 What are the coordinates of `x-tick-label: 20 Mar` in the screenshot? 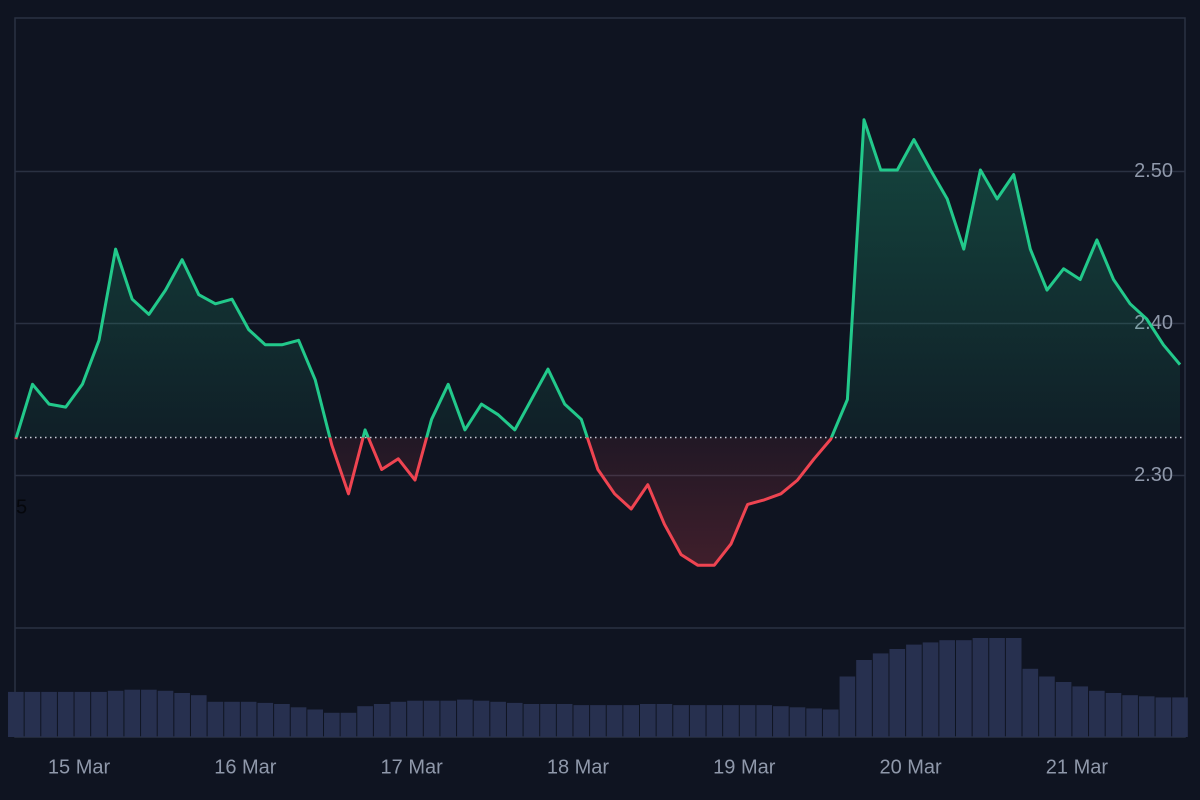 It's located at (910, 767).